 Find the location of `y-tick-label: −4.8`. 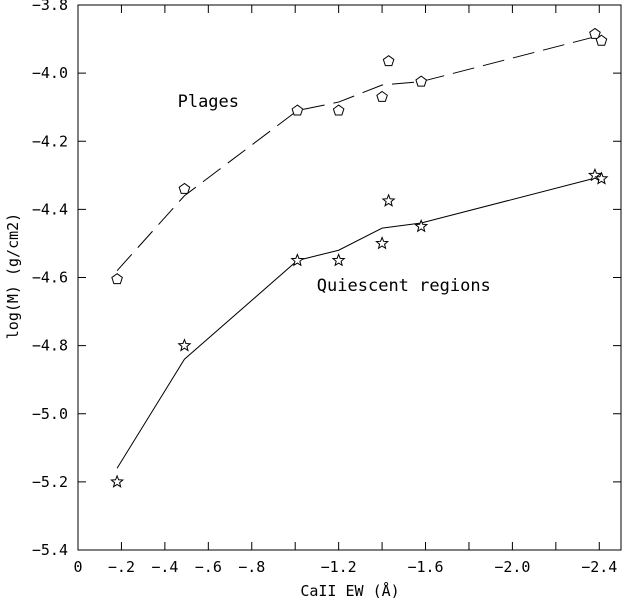

y-tick-label: −4.8 is located at coordinates (50, 346).